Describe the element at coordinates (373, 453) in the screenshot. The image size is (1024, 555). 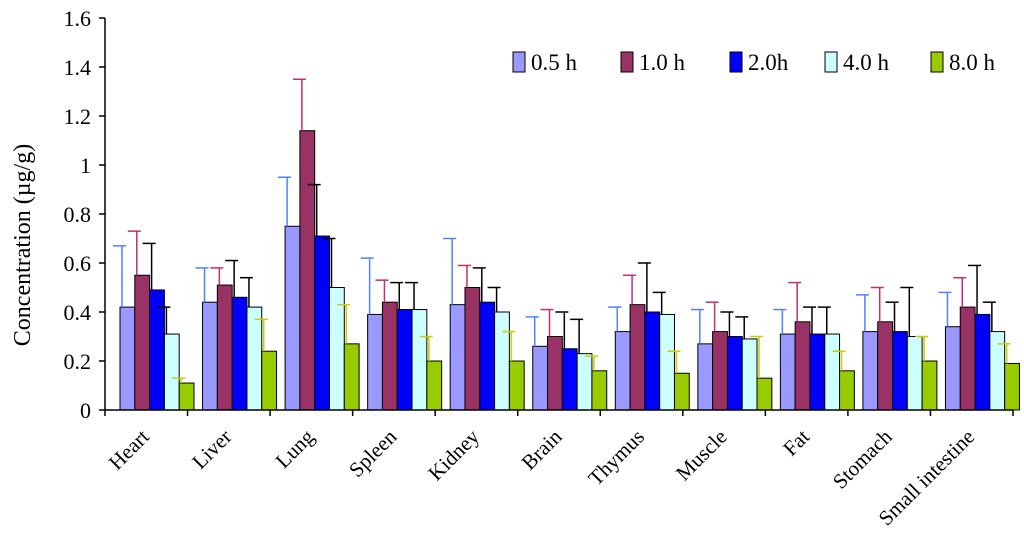
I see `x-category-label: Spleen` at that location.